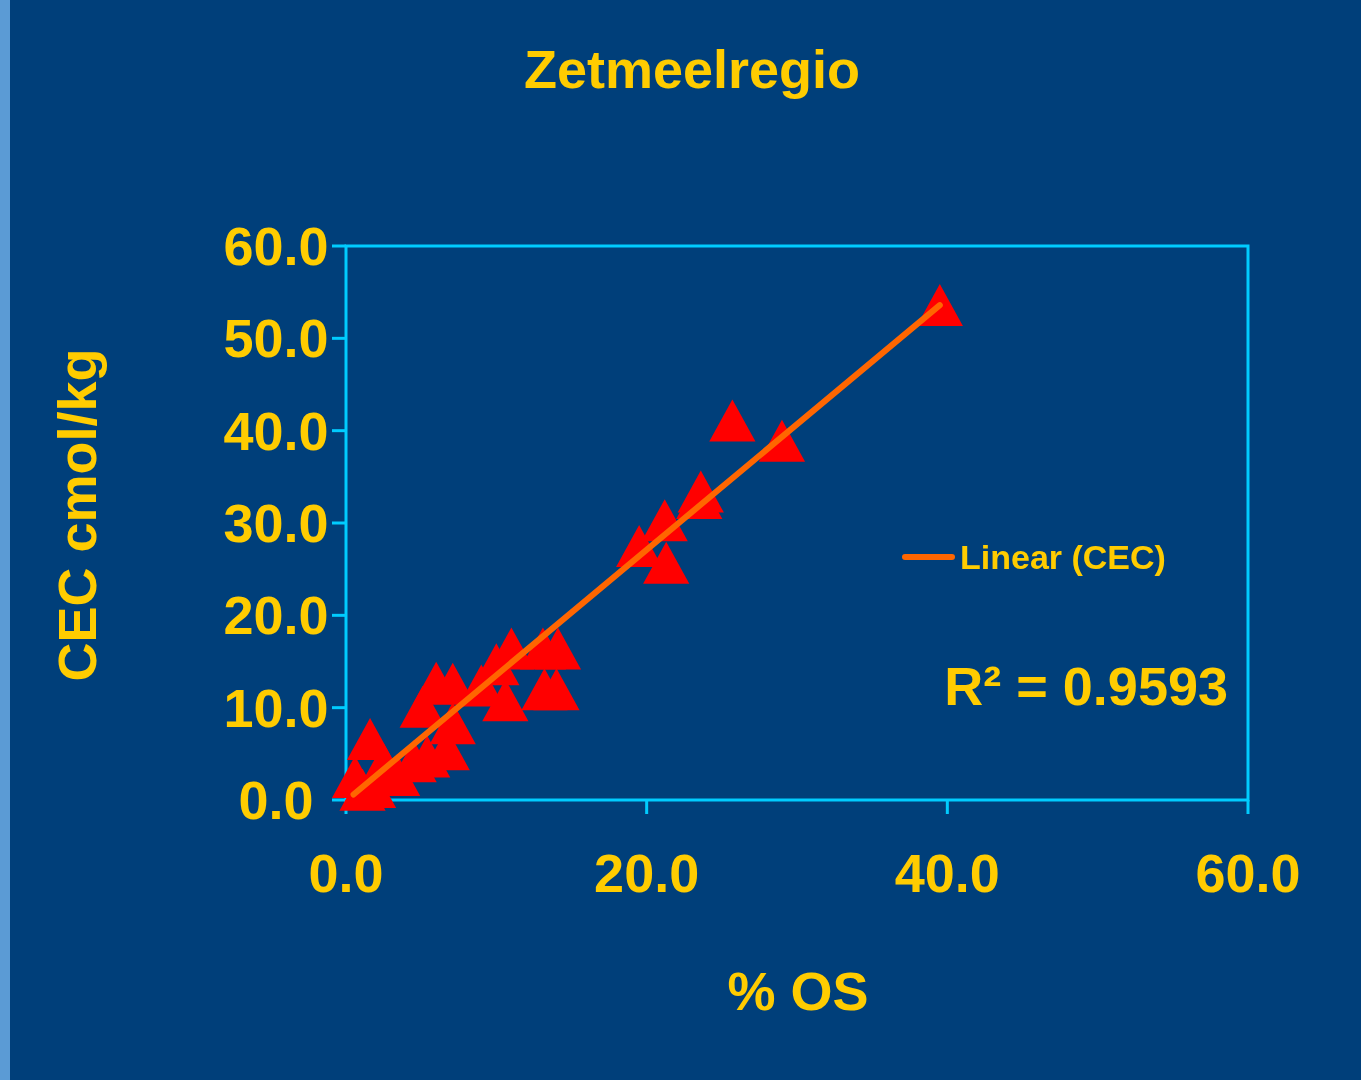 Image resolution: width=1361 pixels, height=1080 pixels. I want to click on y-tick-label: 50.0, so click(276, 338).